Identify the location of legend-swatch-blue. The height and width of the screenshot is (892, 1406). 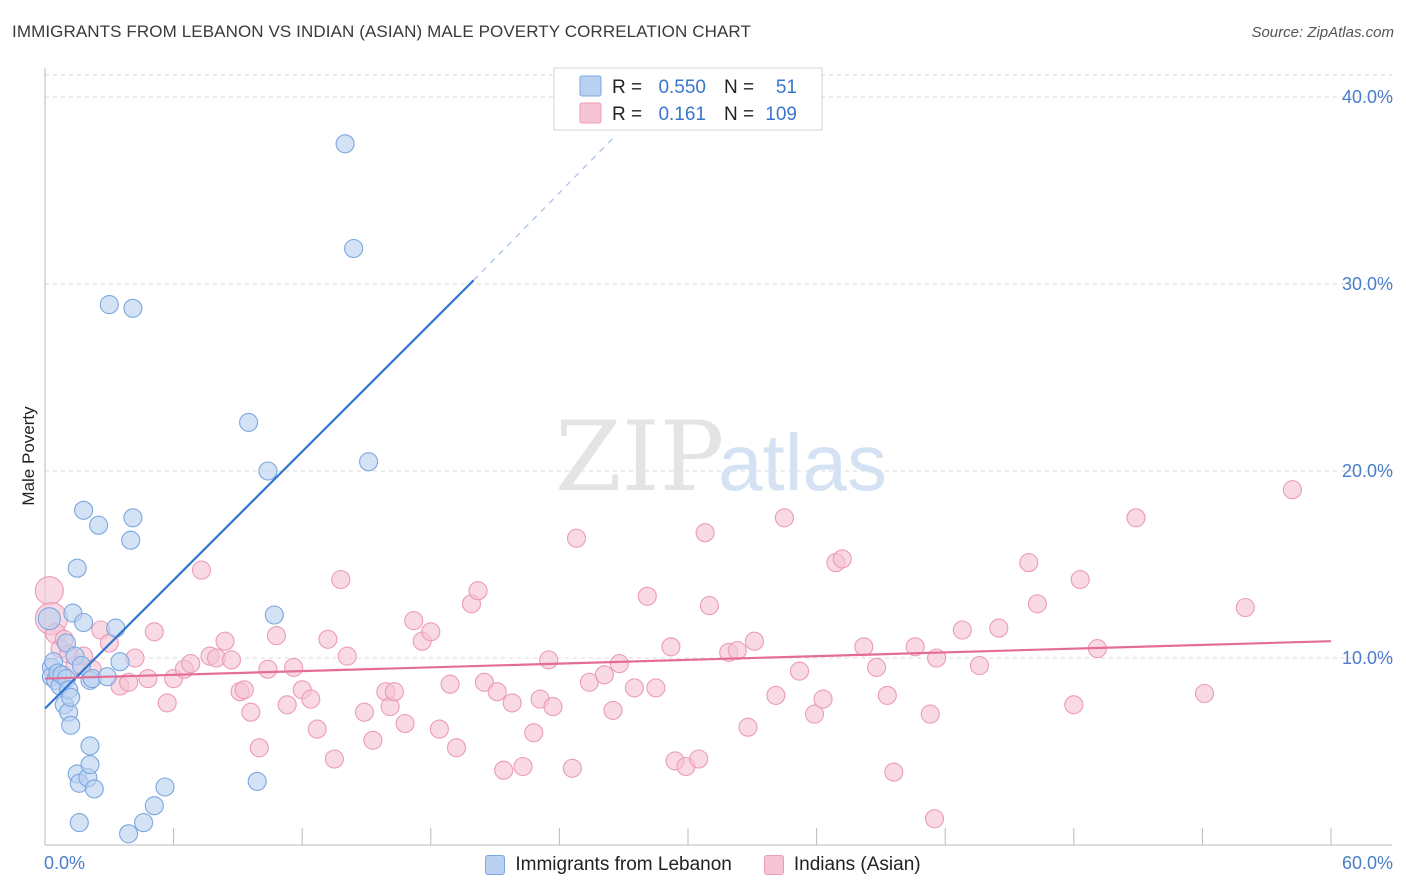
(590, 86).